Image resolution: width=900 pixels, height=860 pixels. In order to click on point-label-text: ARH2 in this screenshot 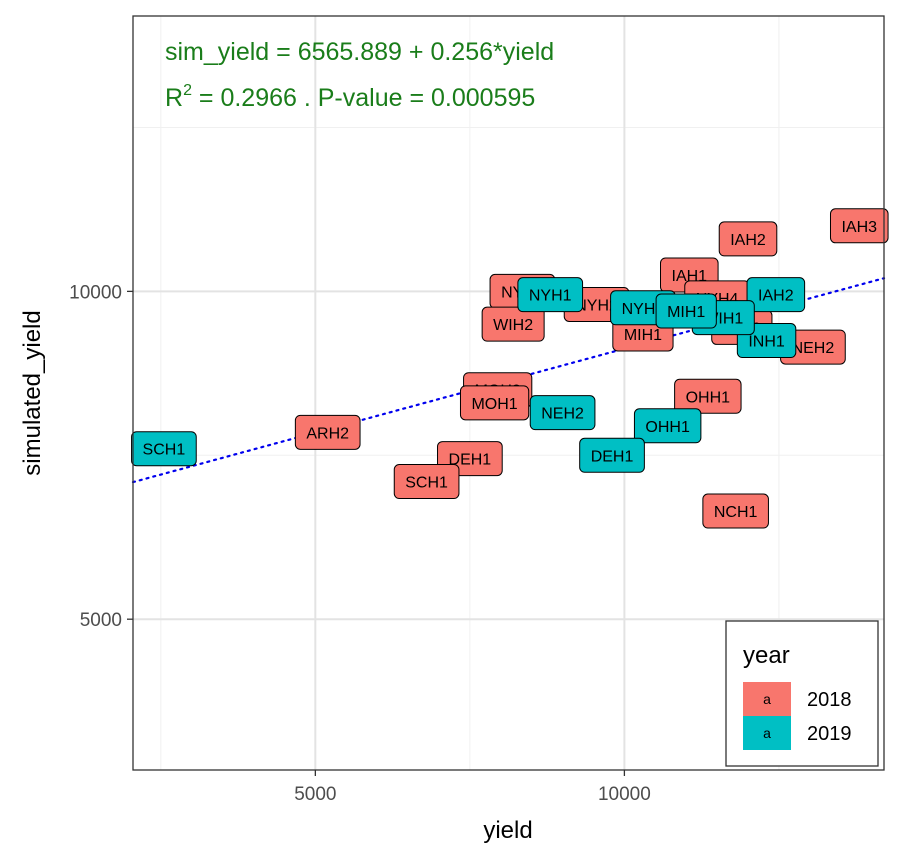, I will do `click(327, 433)`.